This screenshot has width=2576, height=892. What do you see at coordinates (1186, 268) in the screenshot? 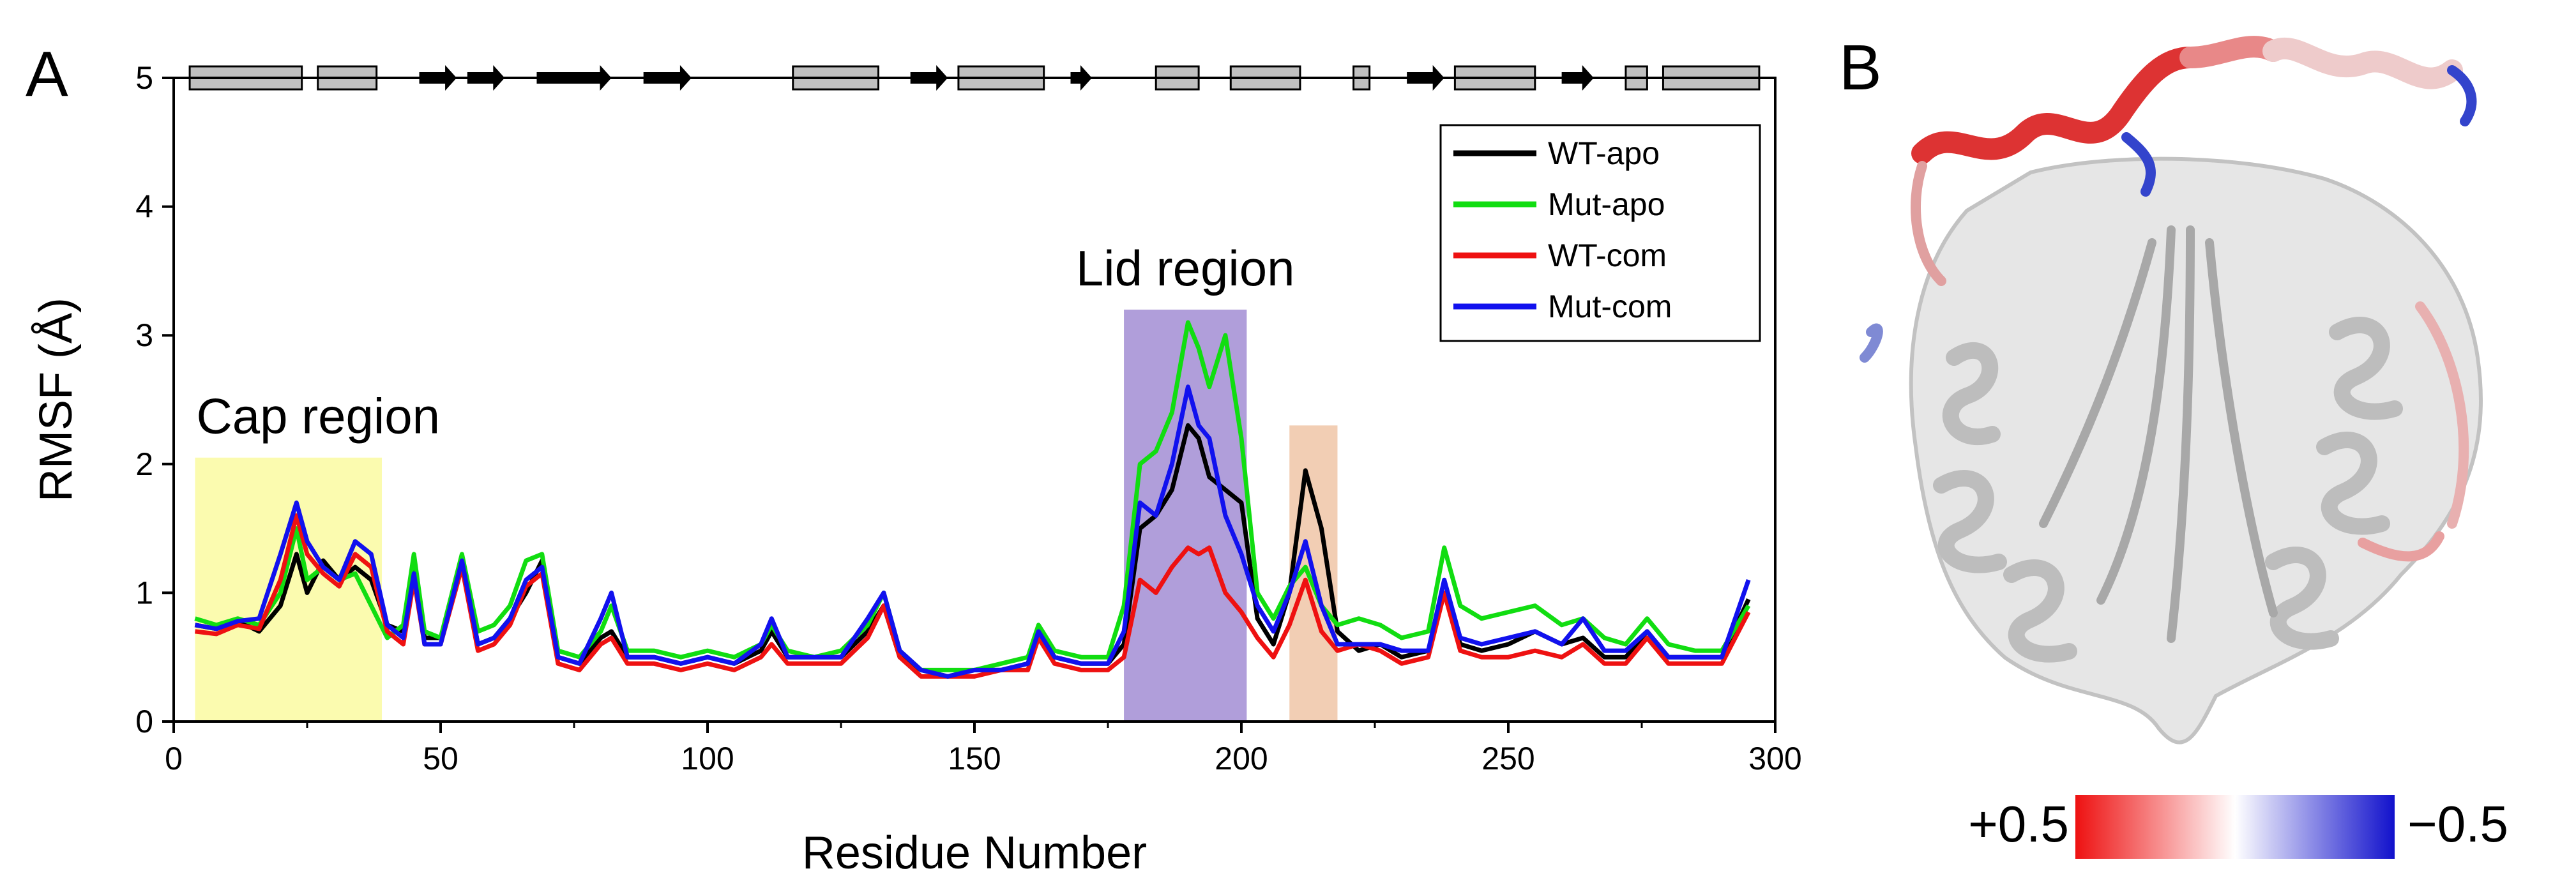
I see `region-label-lid-region: Lid region` at bounding box center [1186, 268].